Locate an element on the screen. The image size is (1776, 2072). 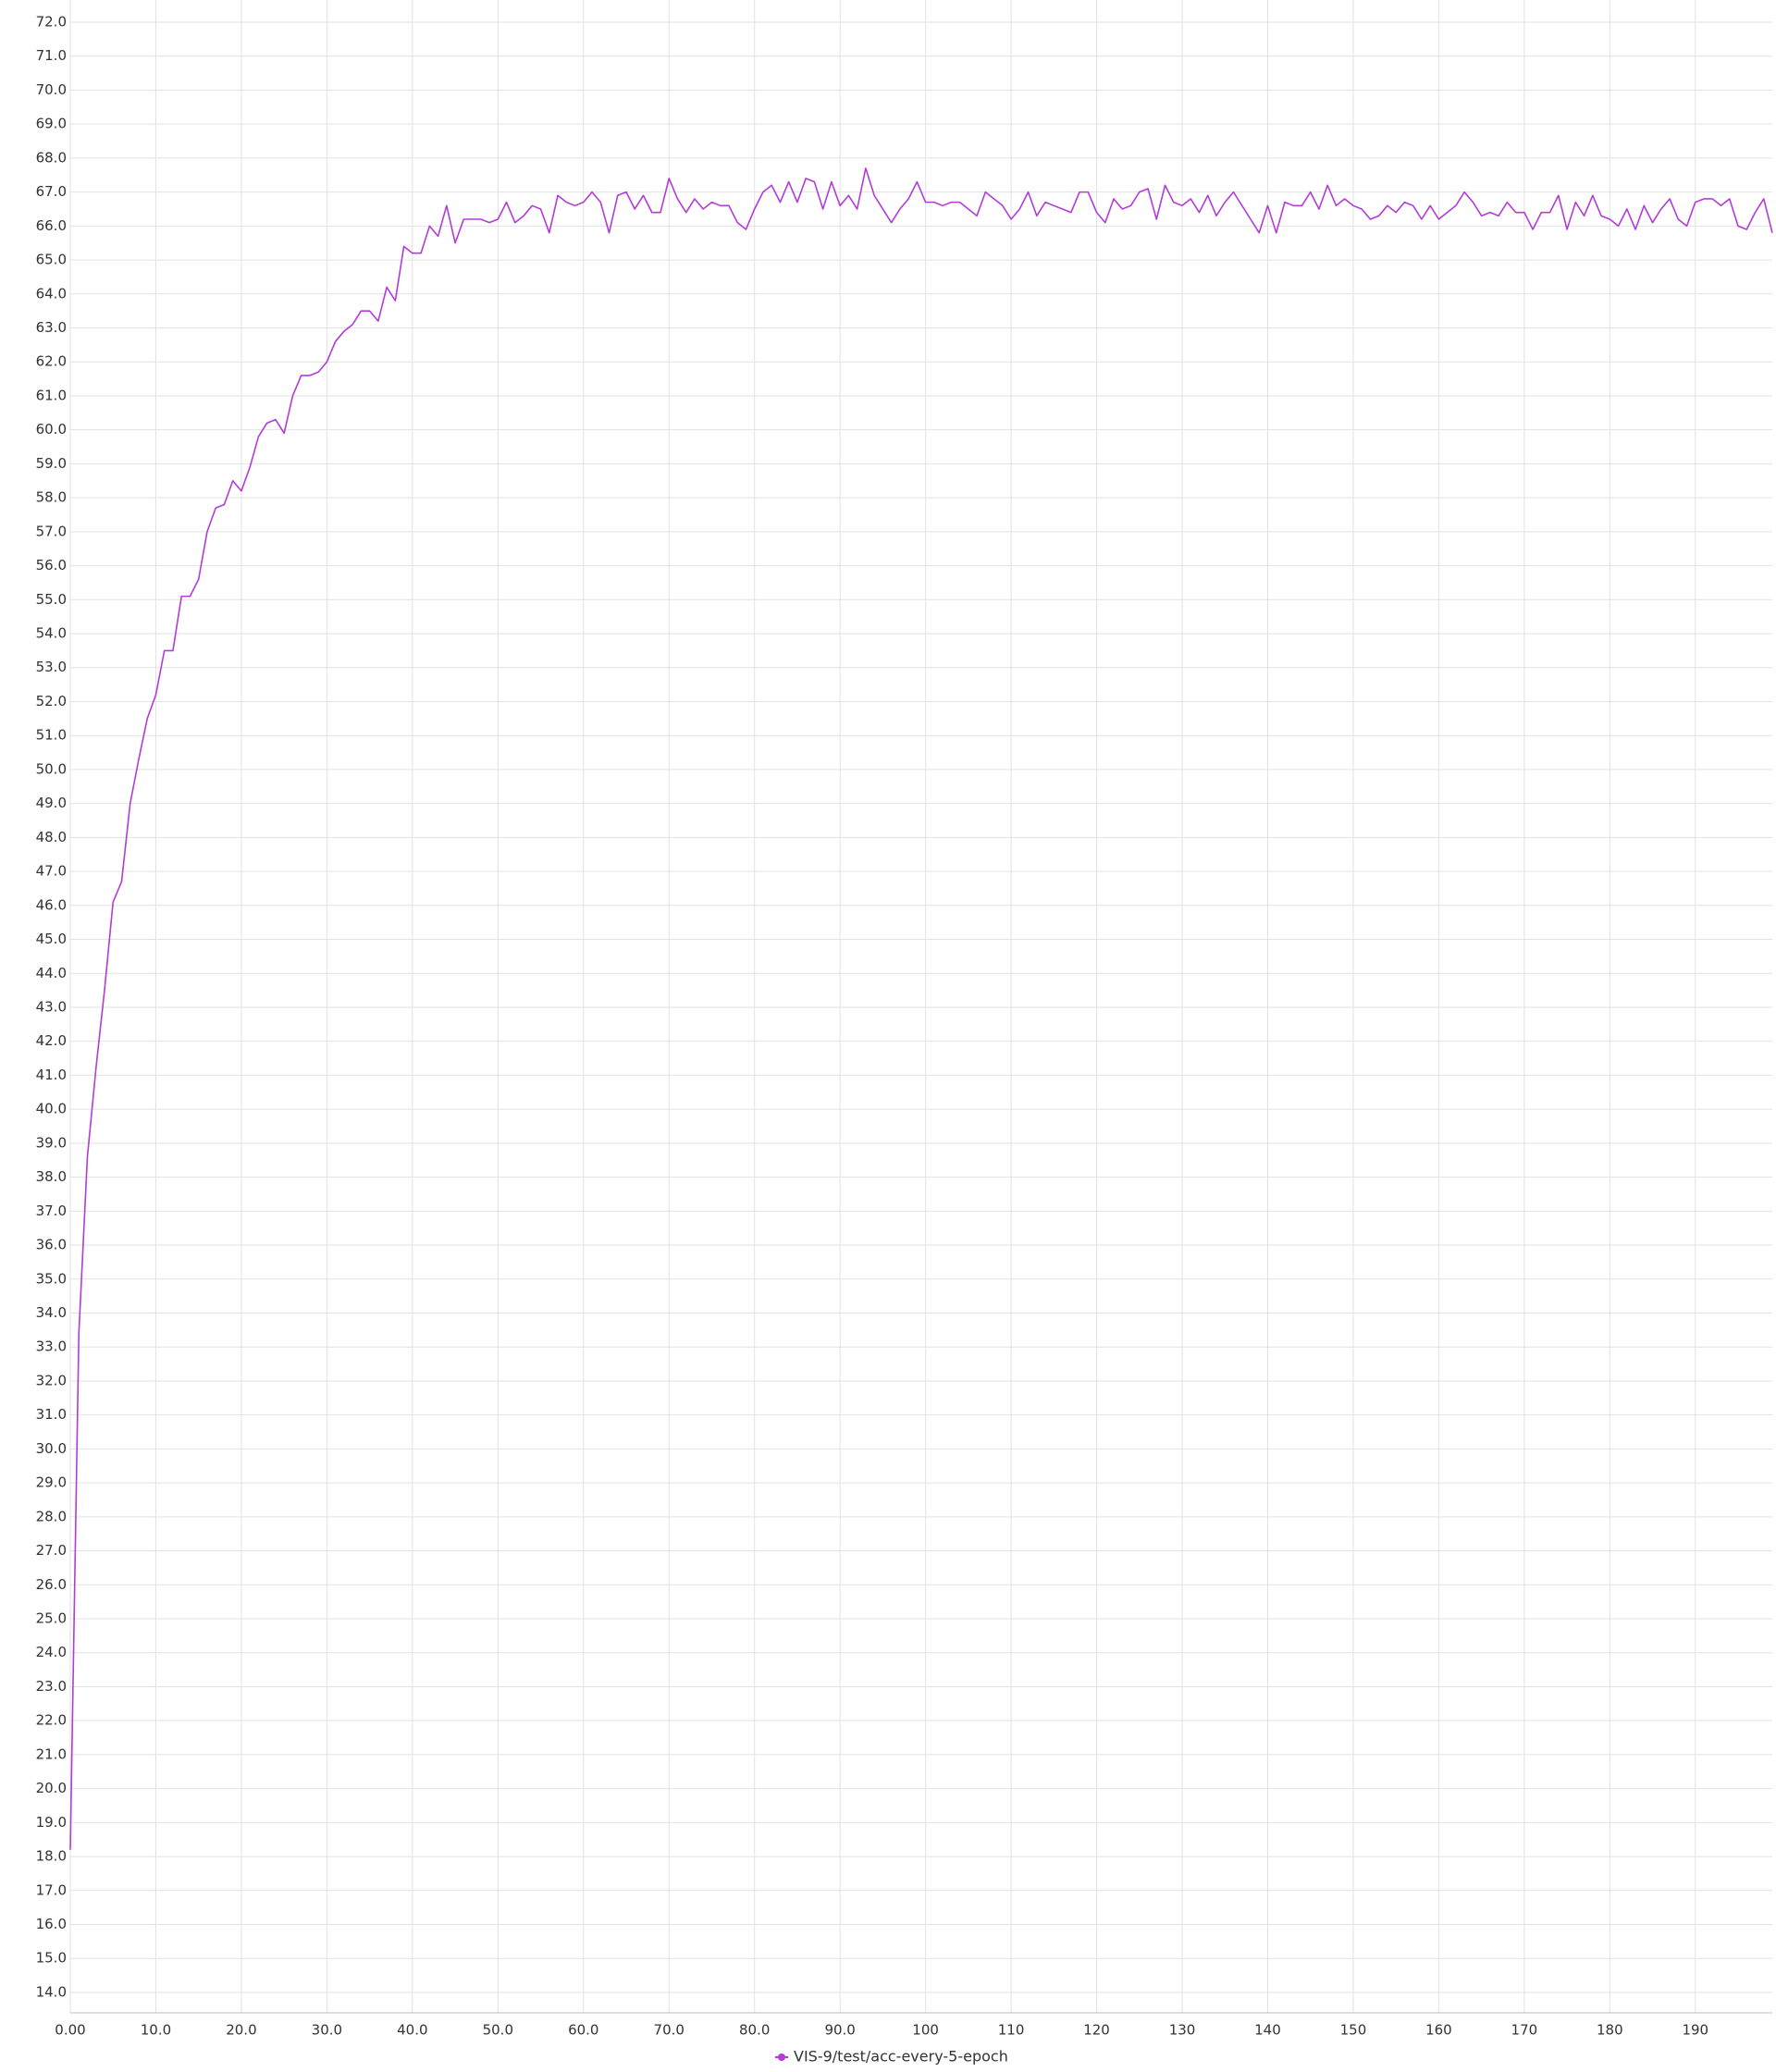
legend-label: VIS-9/test/acc-every-5-epoch is located at coordinates (901, 2057).